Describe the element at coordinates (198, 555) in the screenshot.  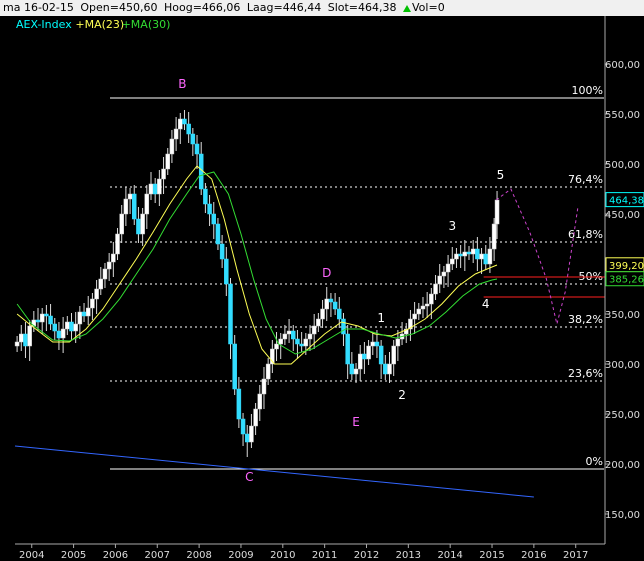
I see `x-tick-label: 2008` at that location.